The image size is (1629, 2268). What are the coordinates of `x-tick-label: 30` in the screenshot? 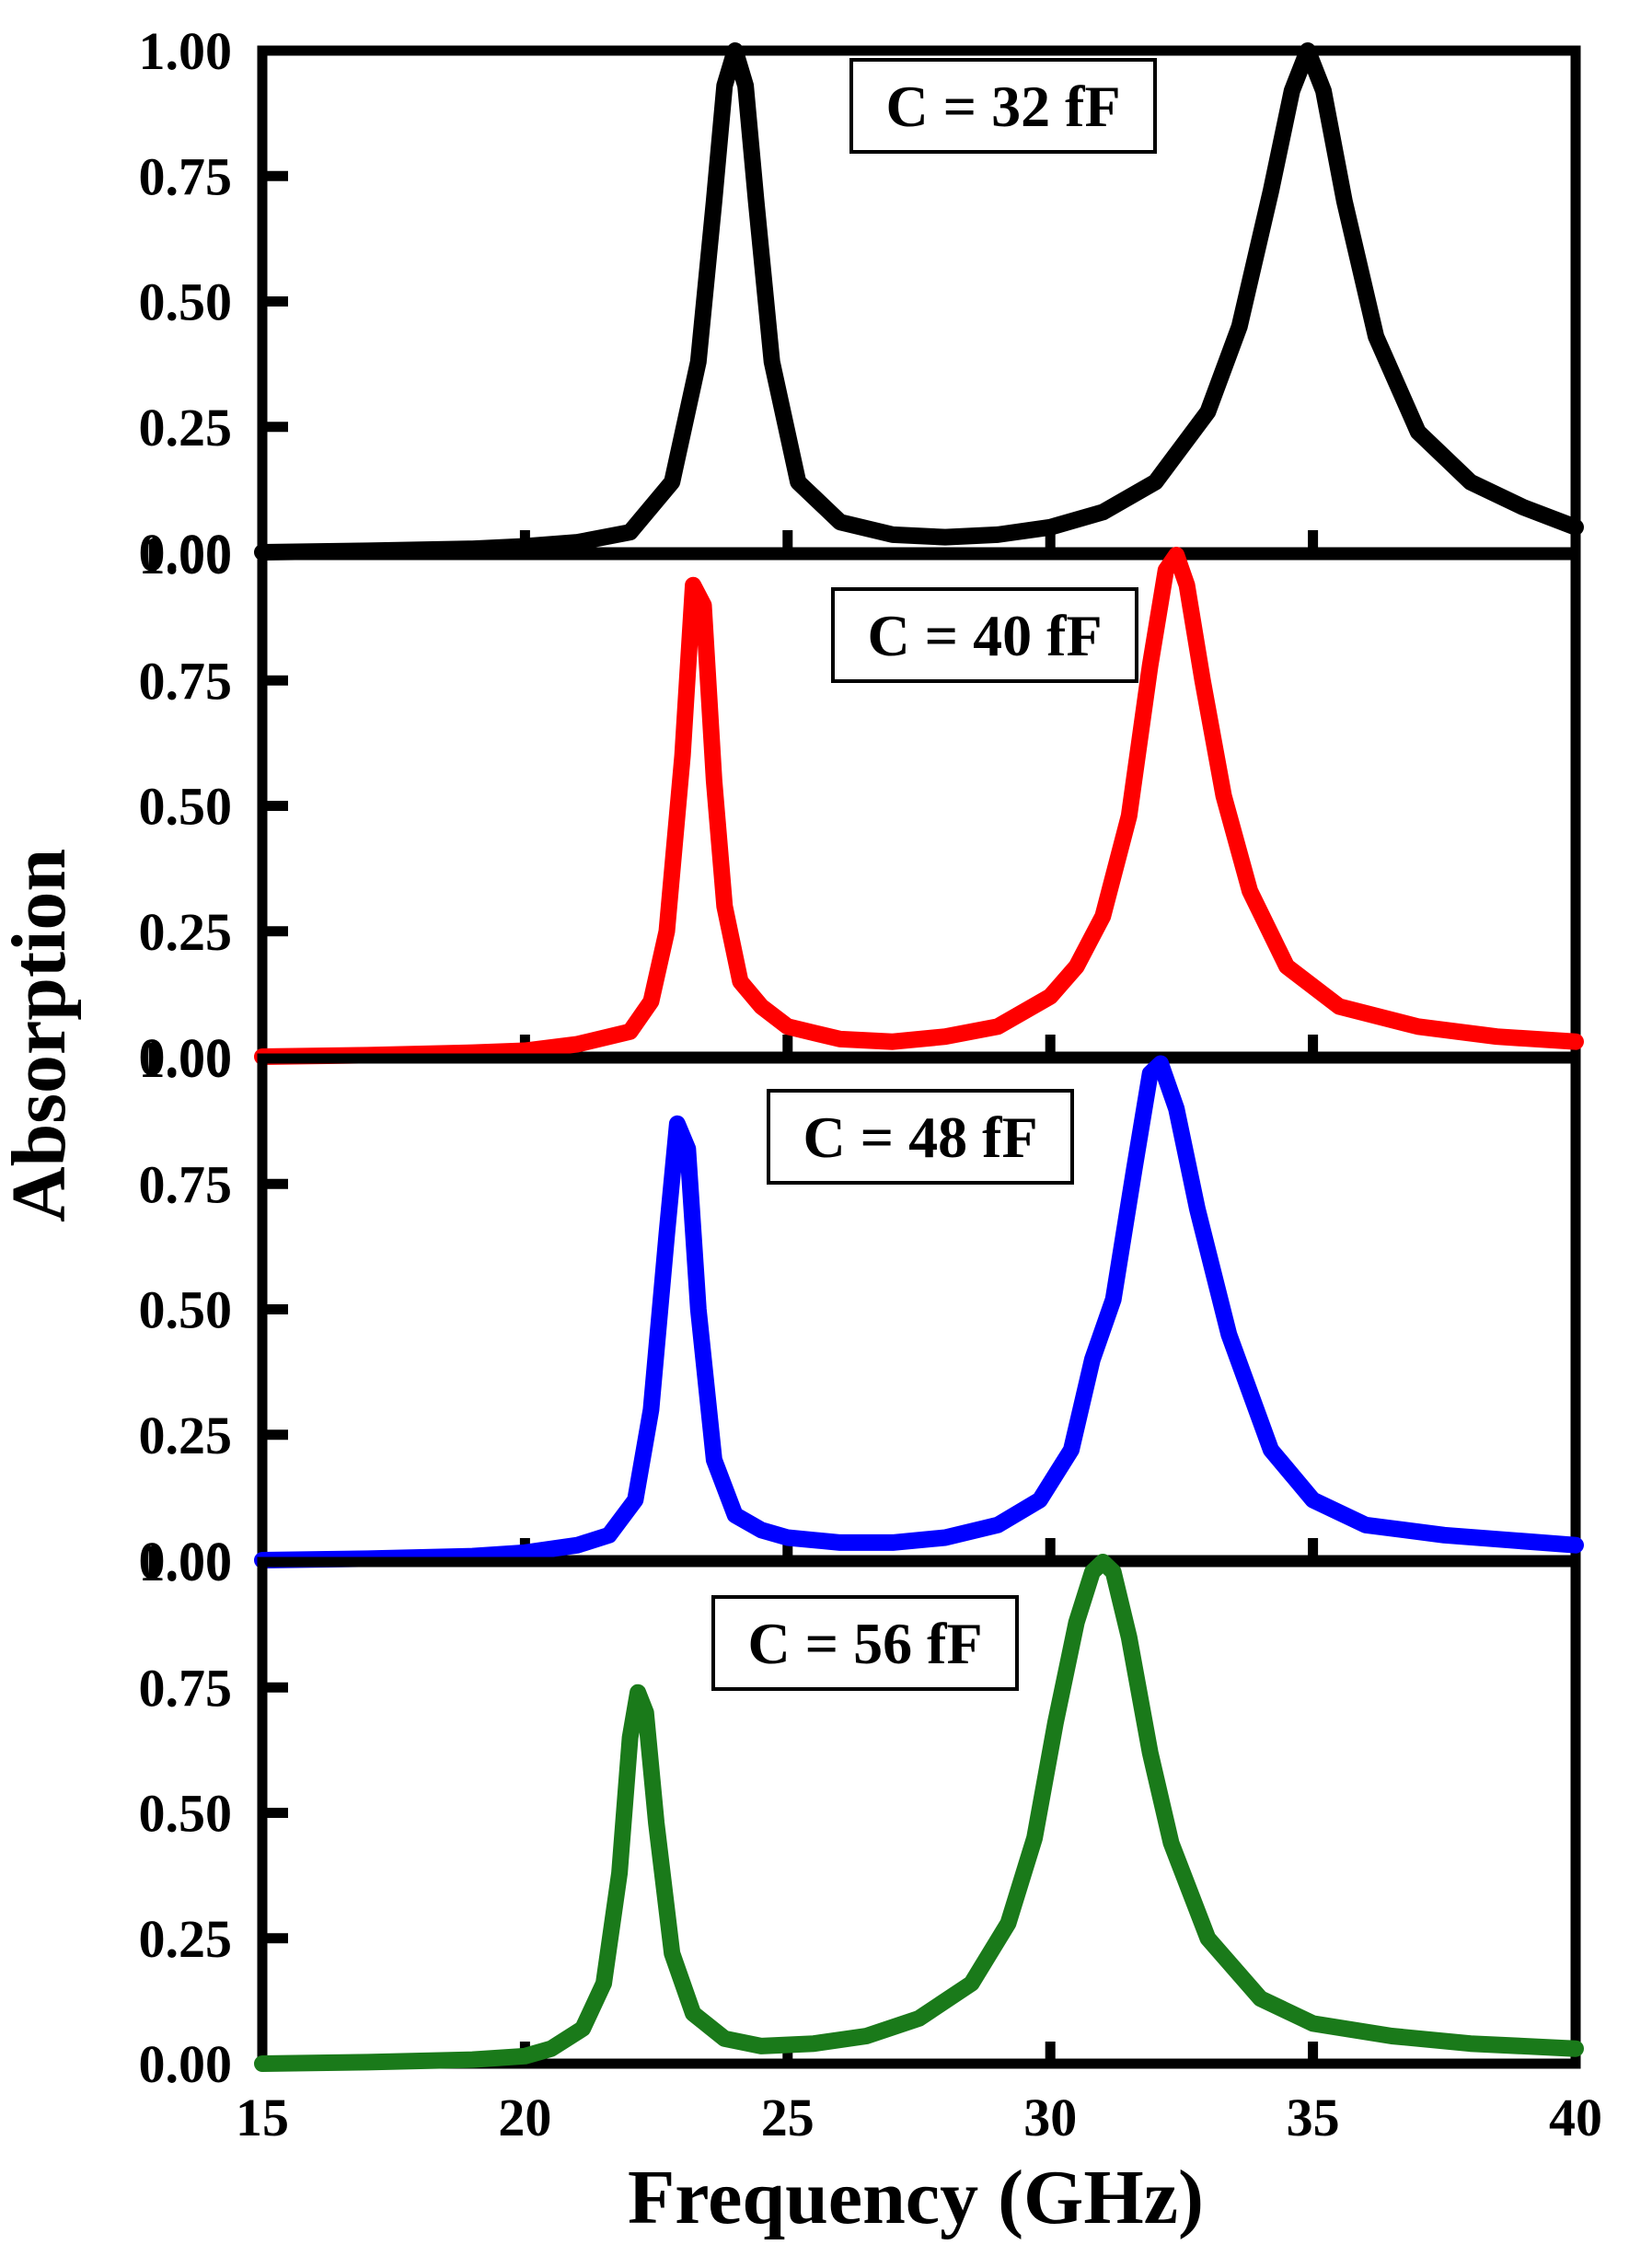 It's located at (1050, 2117).